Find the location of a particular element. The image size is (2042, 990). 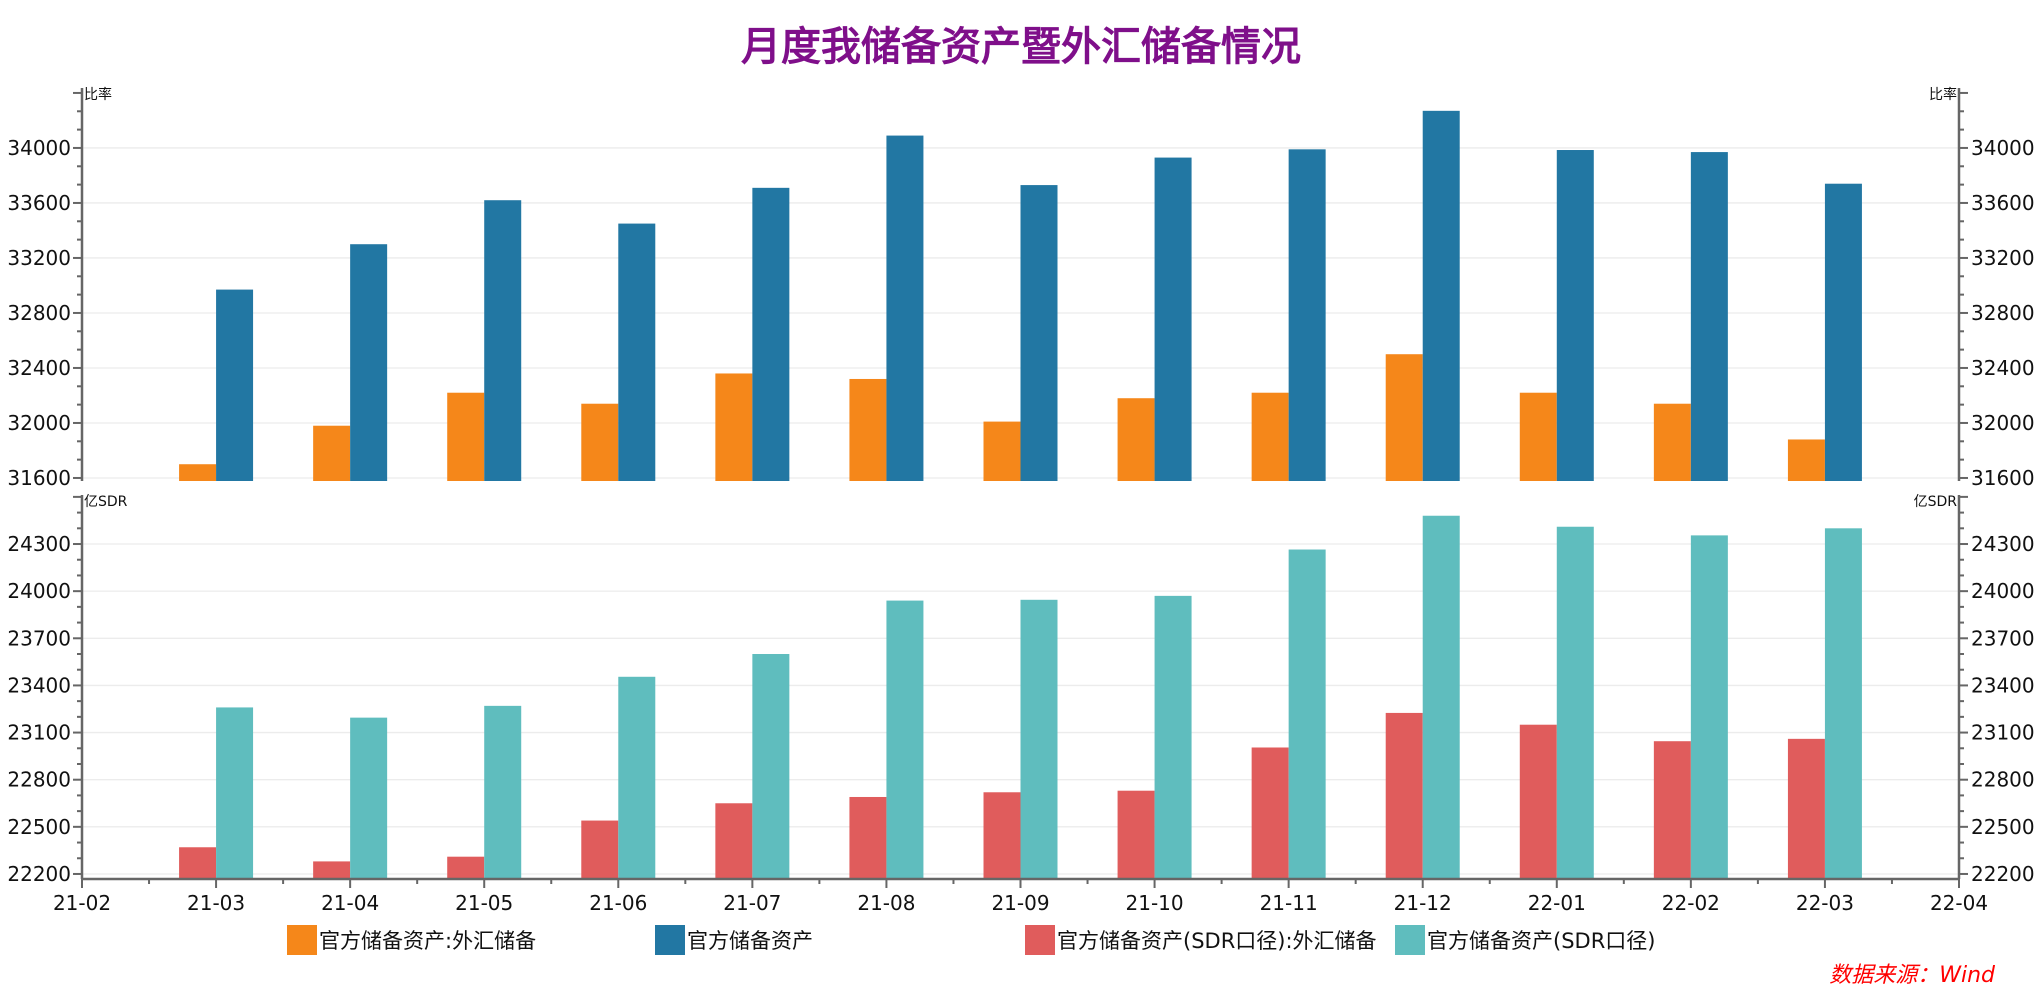

legend-label: 官方储备资产:外汇储备 is located at coordinates (427, 941).